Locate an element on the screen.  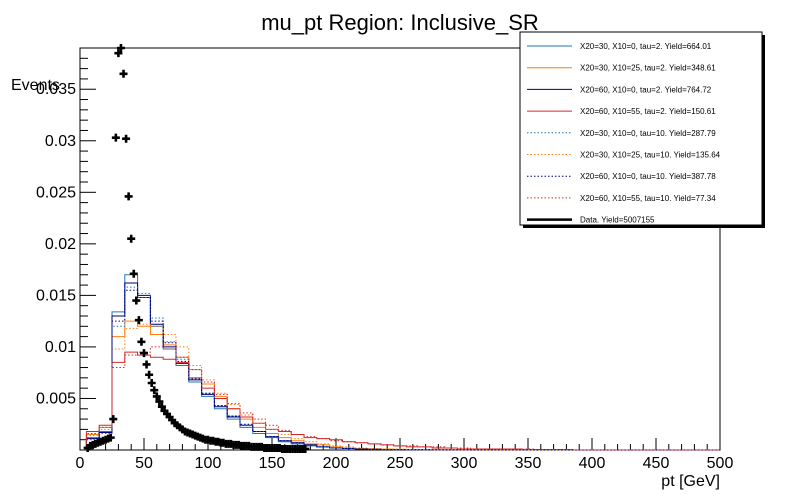
x-tick-label: 400 is located at coordinates (592, 463).